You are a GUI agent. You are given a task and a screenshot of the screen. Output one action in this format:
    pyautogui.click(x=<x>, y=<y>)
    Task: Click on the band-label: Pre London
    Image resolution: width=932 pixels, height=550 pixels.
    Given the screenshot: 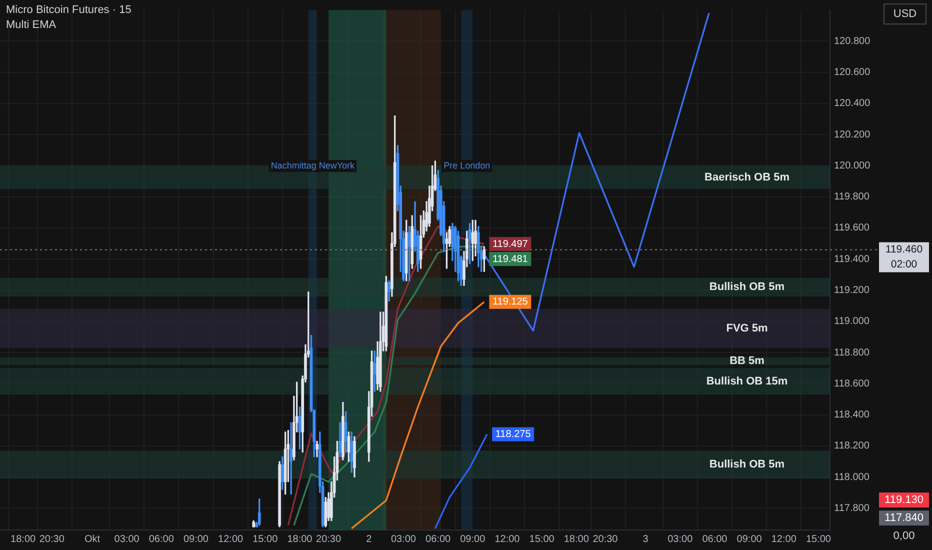 What is the action you would take?
    pyautogui.click(x=467, y=165)
    